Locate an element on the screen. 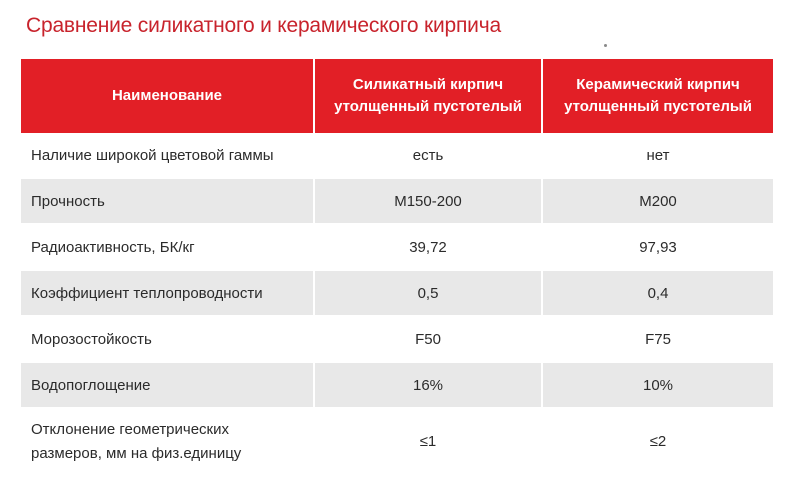  table-row: Коэффициент теплопроводности 0,5 0,4 is located at coordinates (397, 293).